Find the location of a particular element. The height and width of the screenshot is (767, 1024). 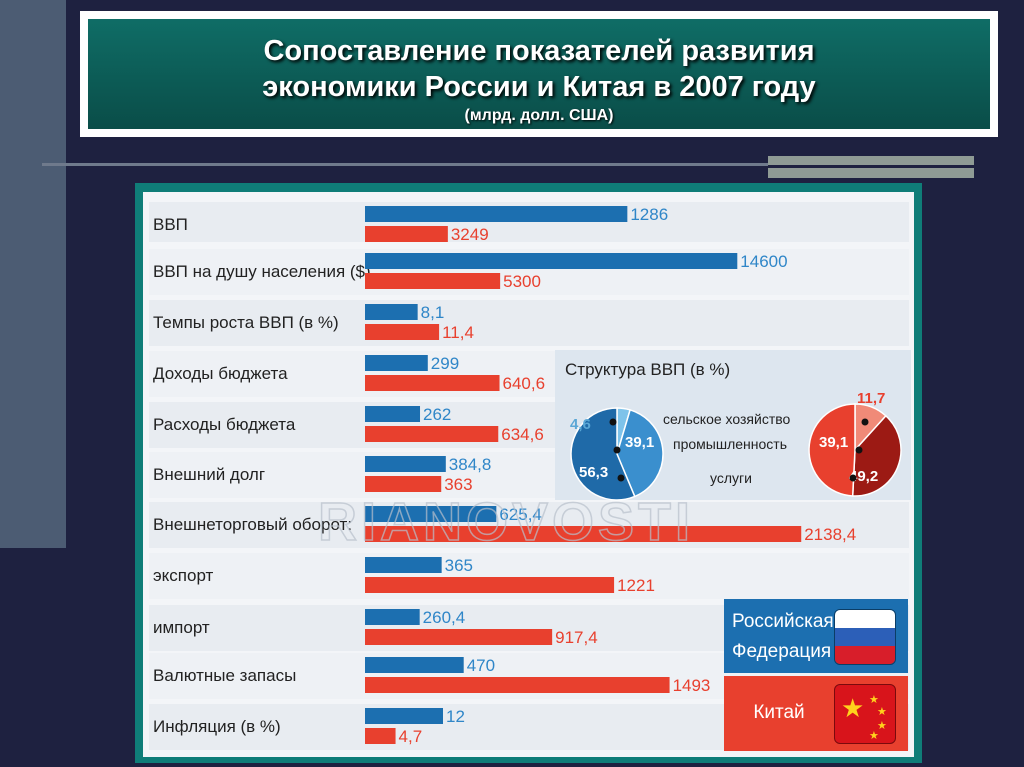

russia-pie-label: 56,3 is located at coordinates (593, 472).